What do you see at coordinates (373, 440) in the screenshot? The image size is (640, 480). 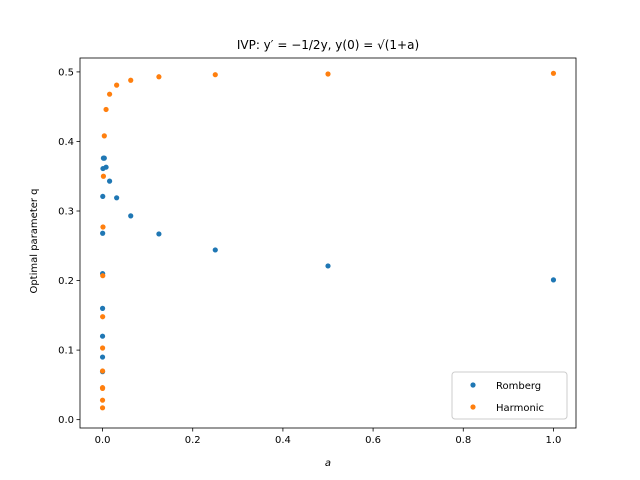 I see `x-tick-label: 0.6` at bounding box center [373, 440].